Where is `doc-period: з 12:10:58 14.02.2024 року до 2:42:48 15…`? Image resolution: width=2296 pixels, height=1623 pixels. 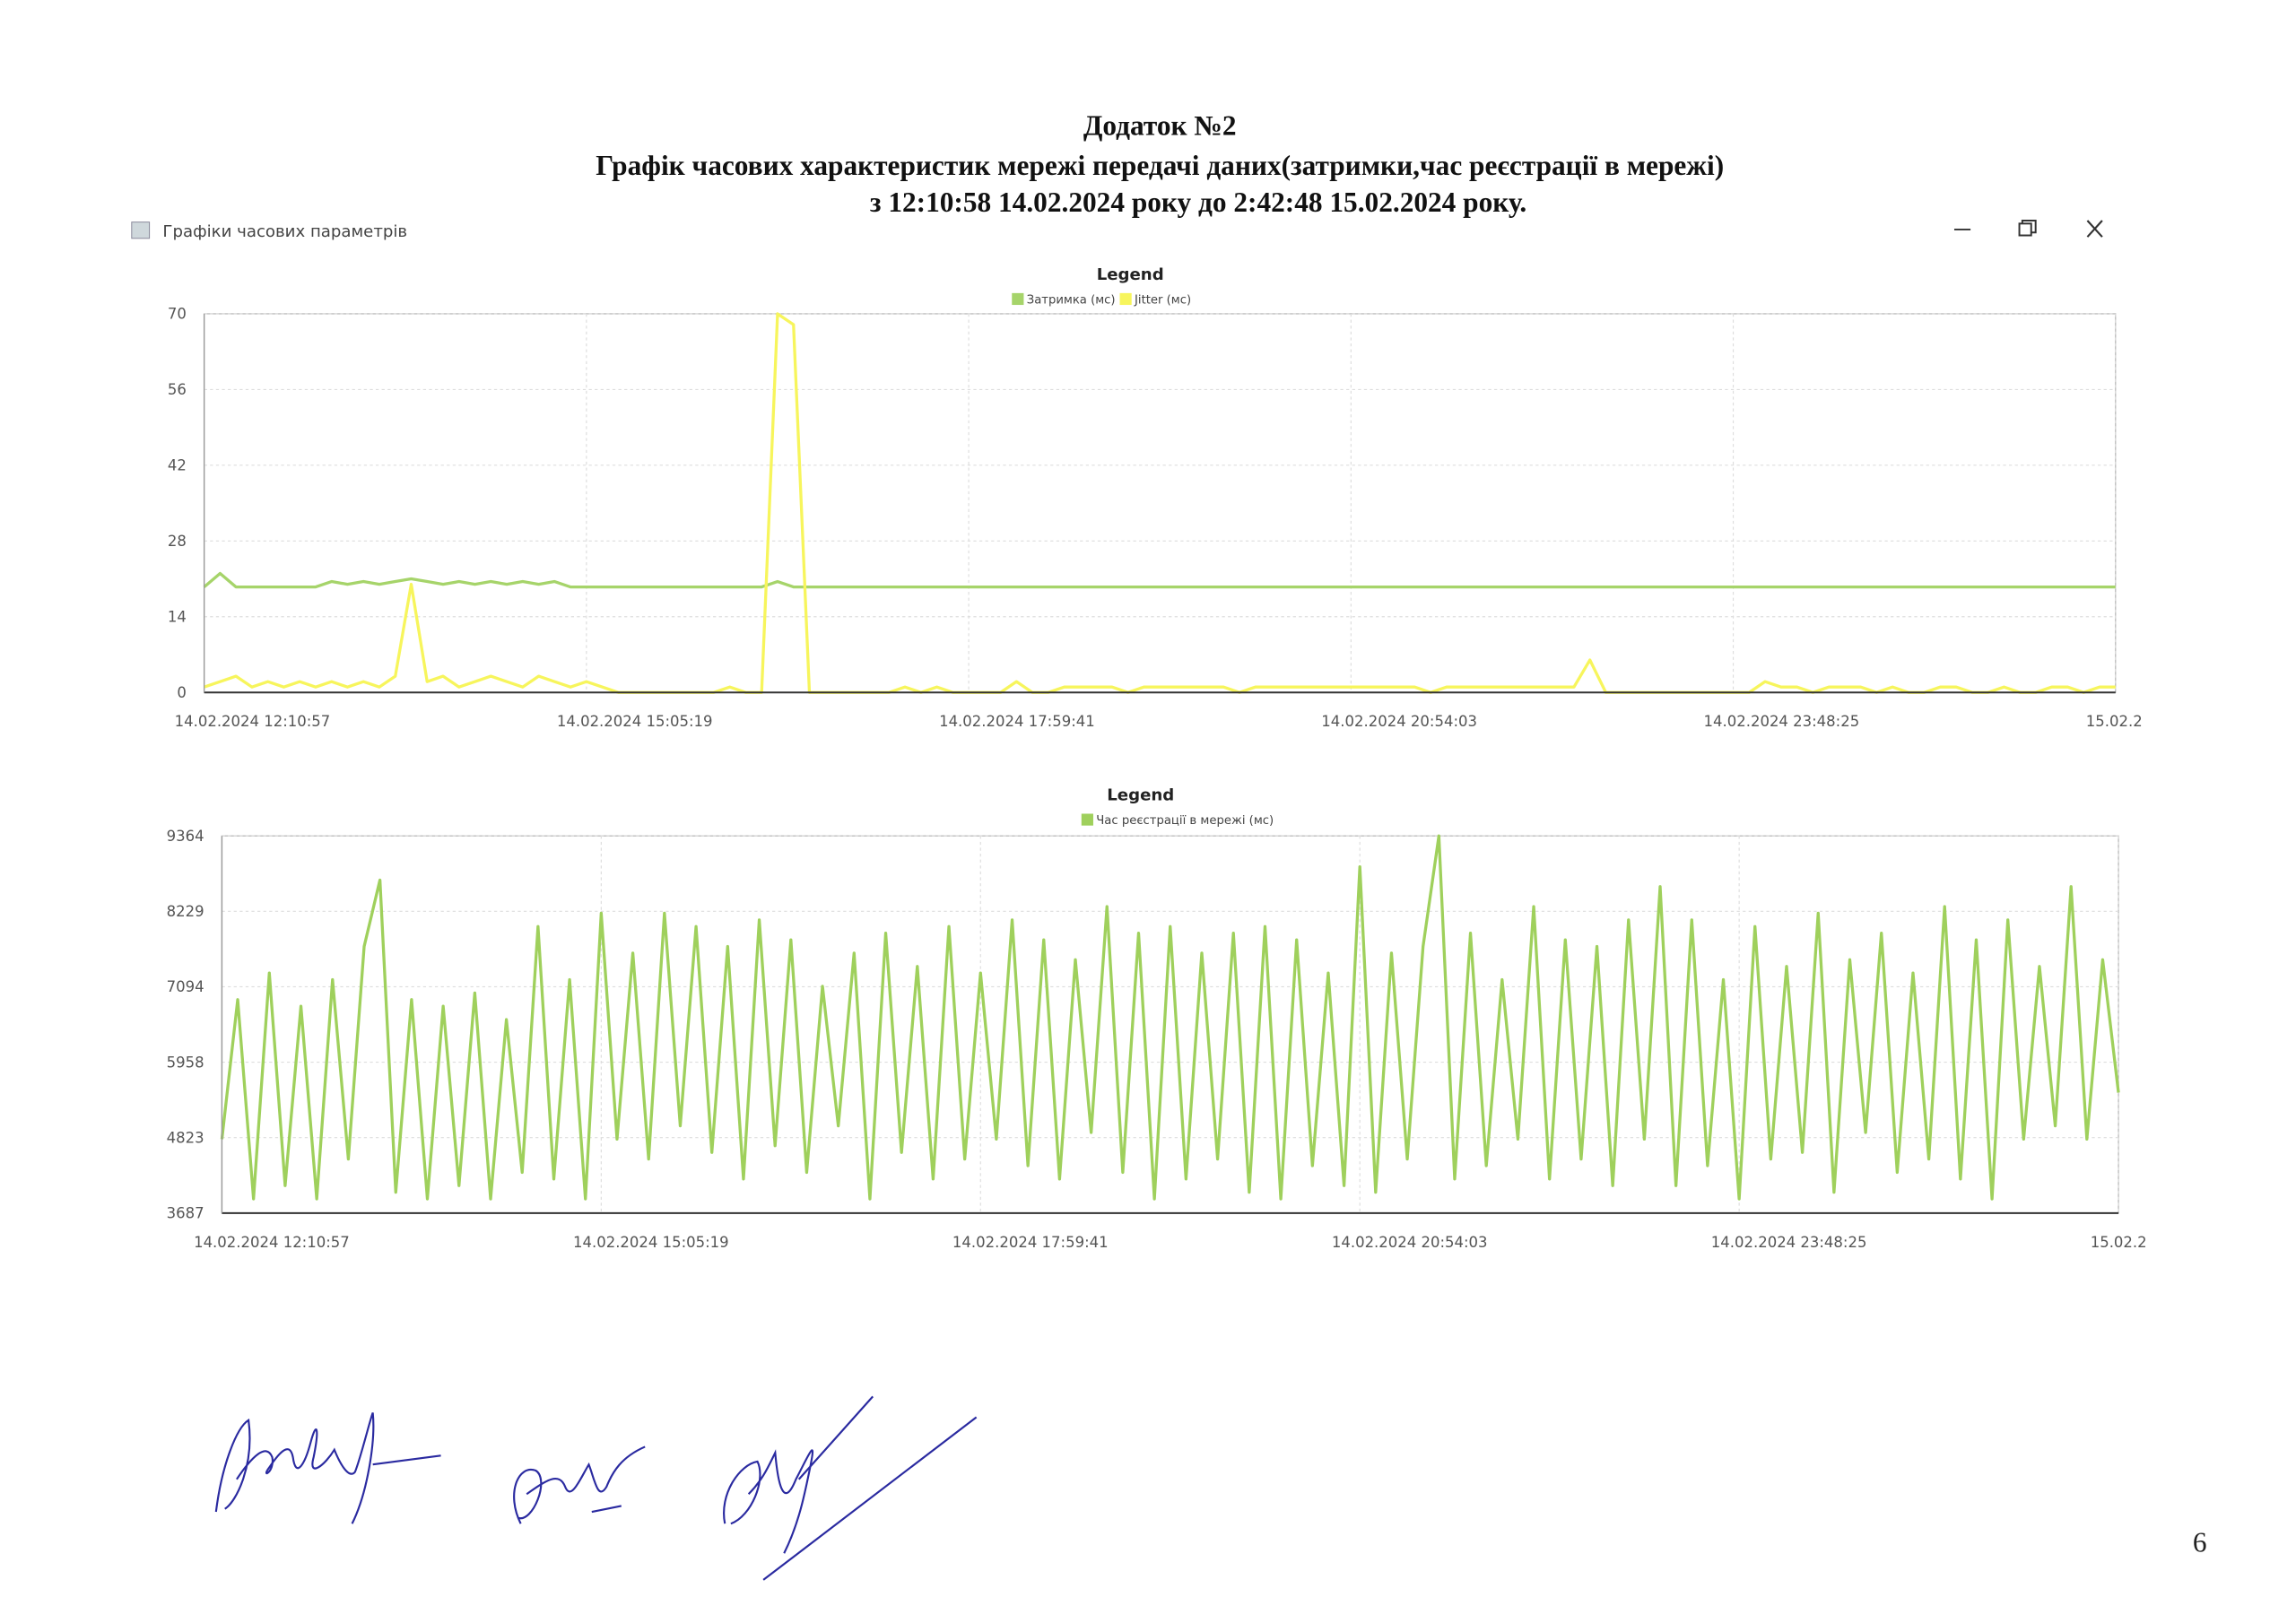 doc-period: з 12:10:58 14.02.2024 року до 2:42:48 15… is located at coordinates (1198, 202).